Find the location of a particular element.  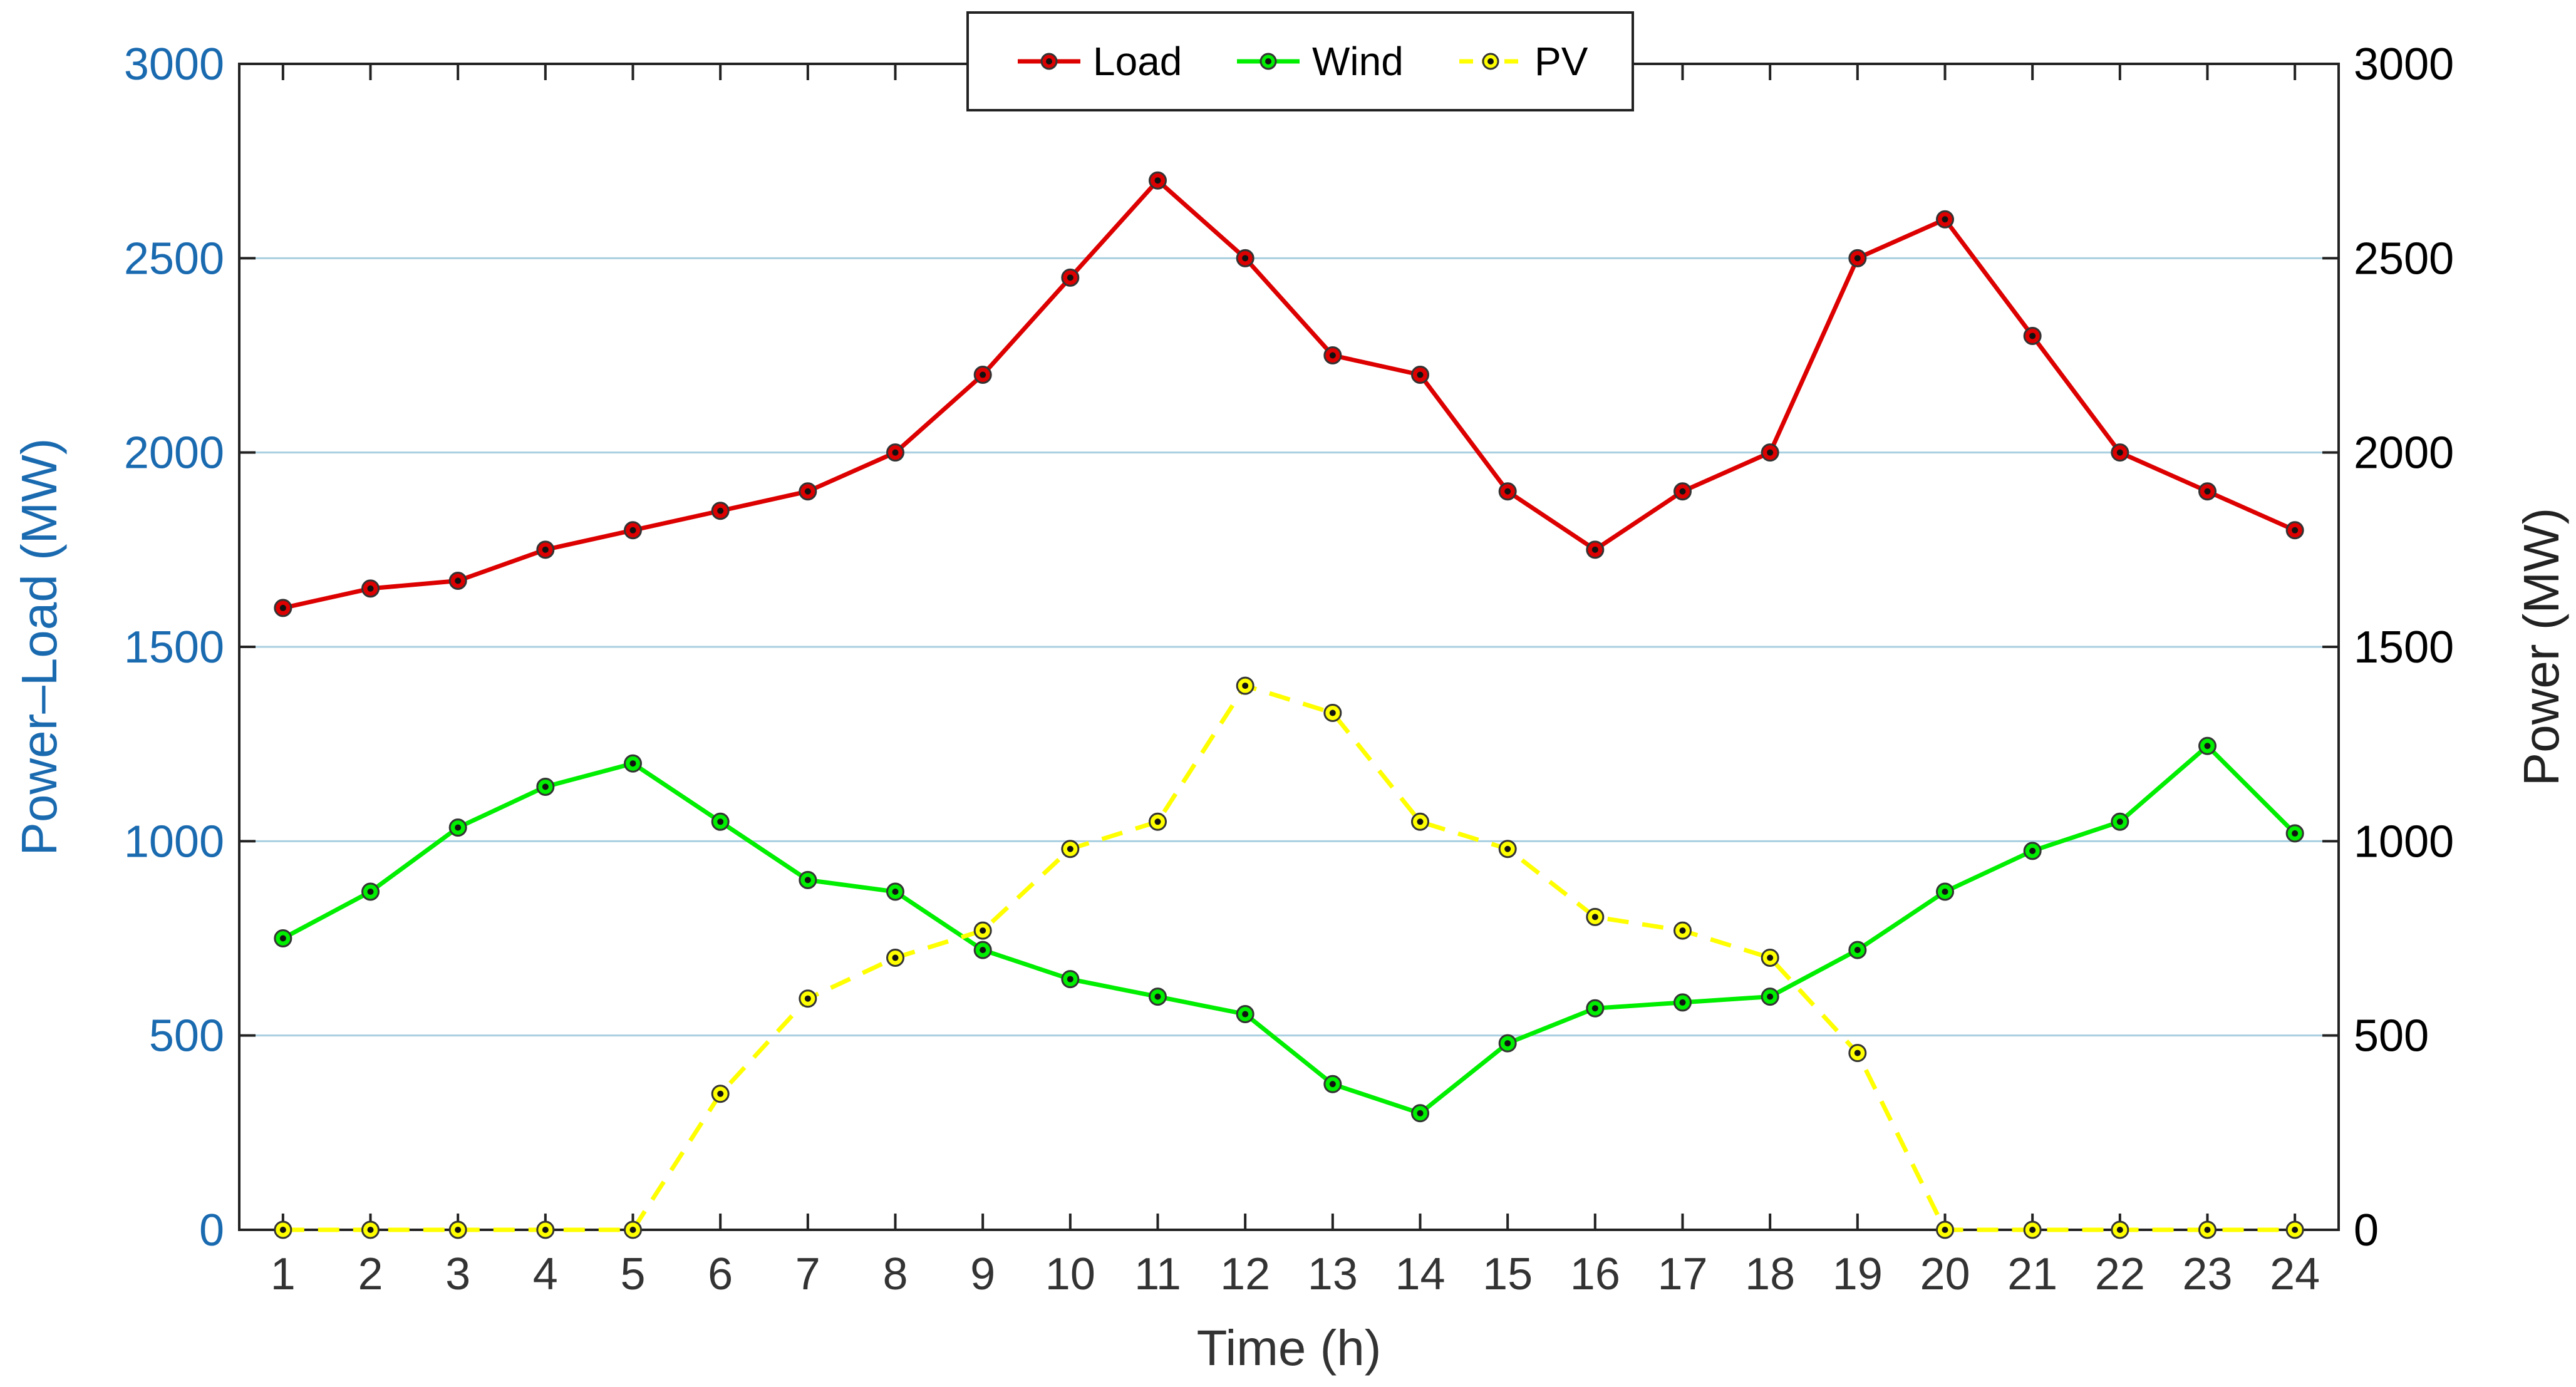

y-axis-title-right: Power (MW) is located at coordinates (2541, 647).